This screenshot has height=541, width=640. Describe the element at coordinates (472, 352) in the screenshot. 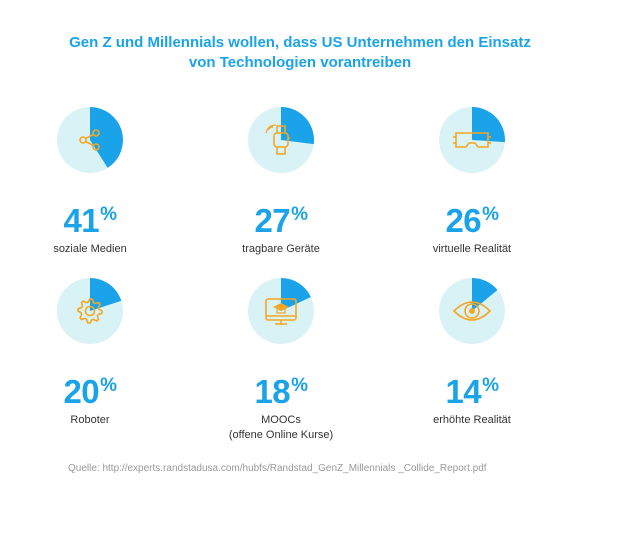

I see `stat-augmented-reality: 14% erhöhte Realität` at that location.